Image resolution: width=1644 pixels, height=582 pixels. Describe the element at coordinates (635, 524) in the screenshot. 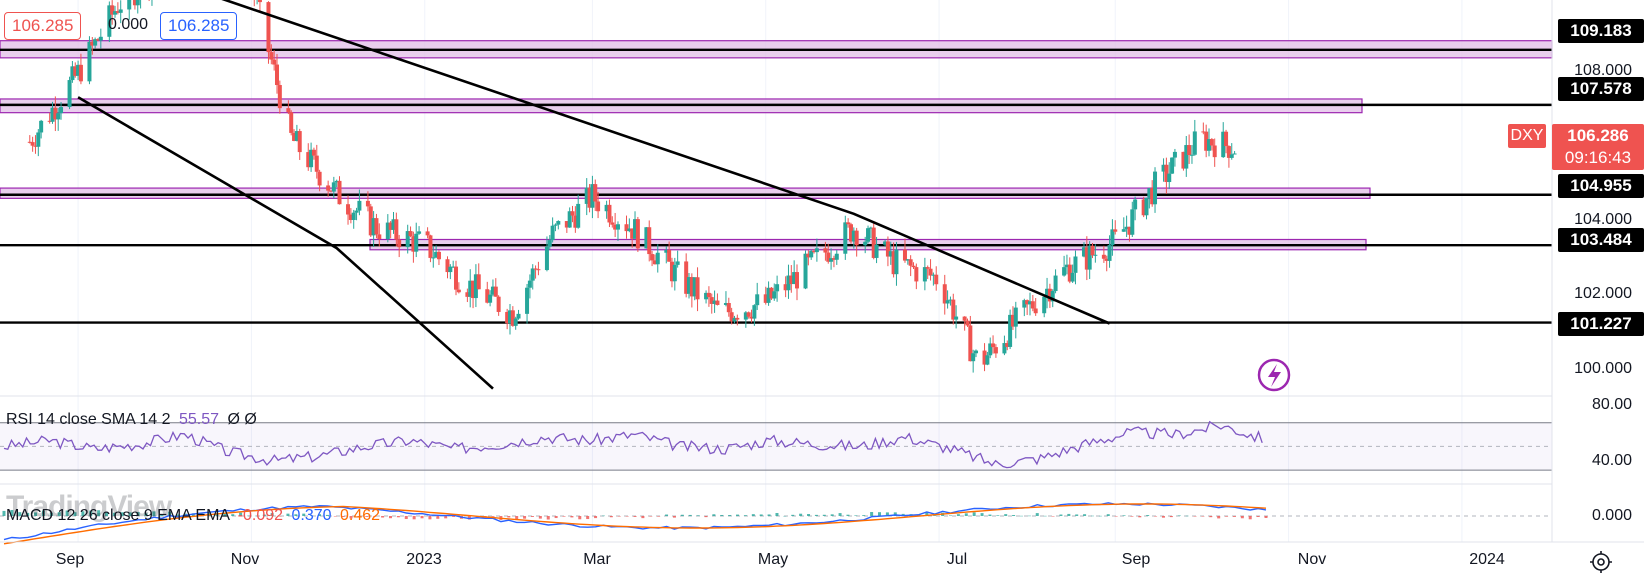

I see `macd-signal-line` at that location.